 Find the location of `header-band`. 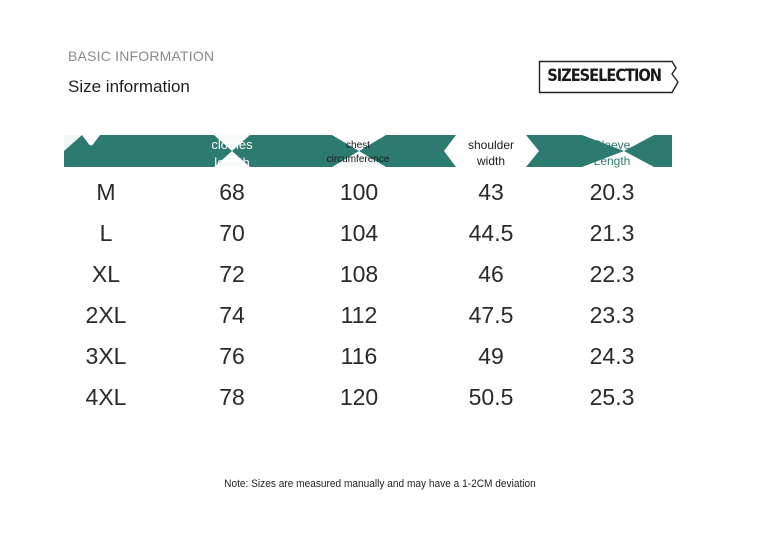

header-band is located at coordinates (368, 151).